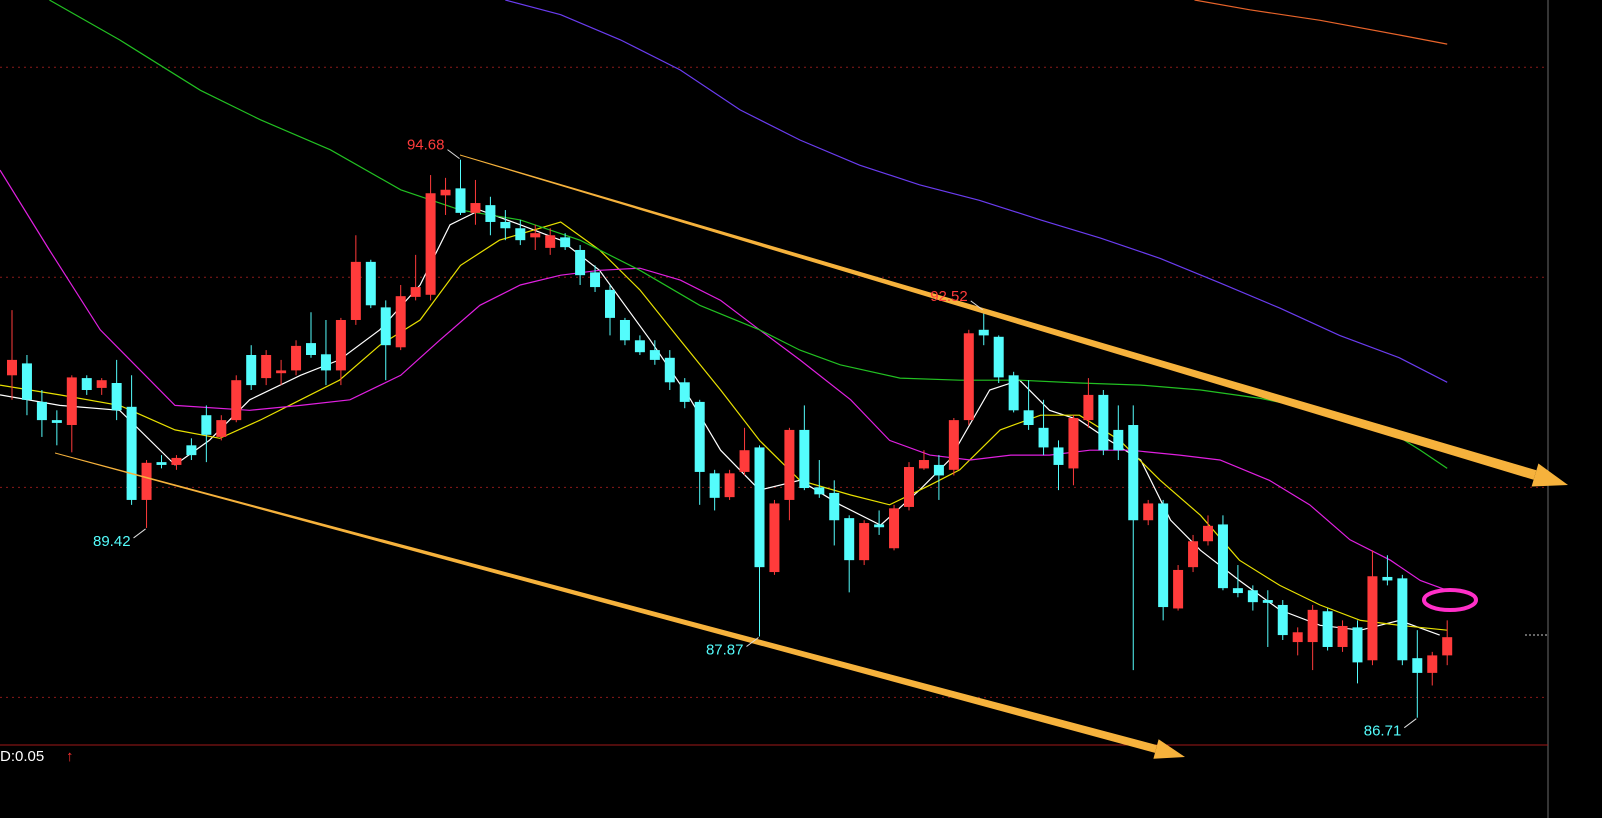 The width and height of the screenshot is (1602, 818). What do you see at coordinates (1549, 475) in the screenshot?
I see `trend-arrow-upper-head` at bounding box center [1549, 475].